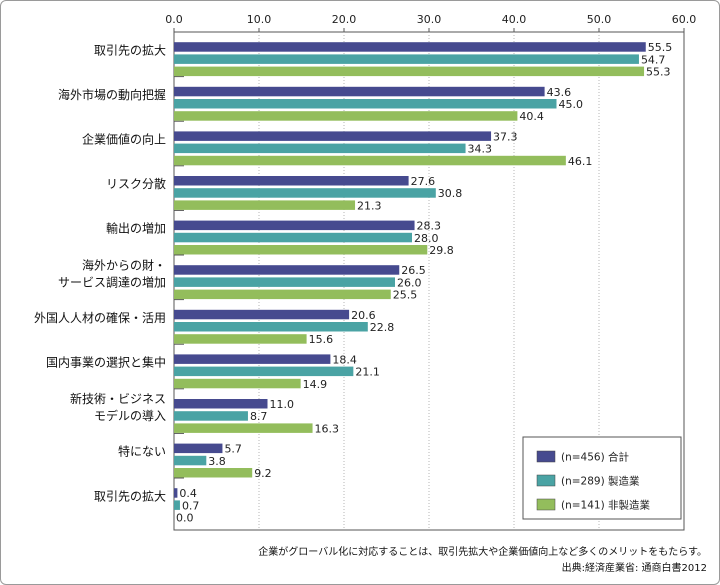 This screenshot has height=585, width=720. What do you see at coordinates (118, 398) in the screenshot?
I see `category-label: 新技術・ビジネス` at bounding box center [118, 398].